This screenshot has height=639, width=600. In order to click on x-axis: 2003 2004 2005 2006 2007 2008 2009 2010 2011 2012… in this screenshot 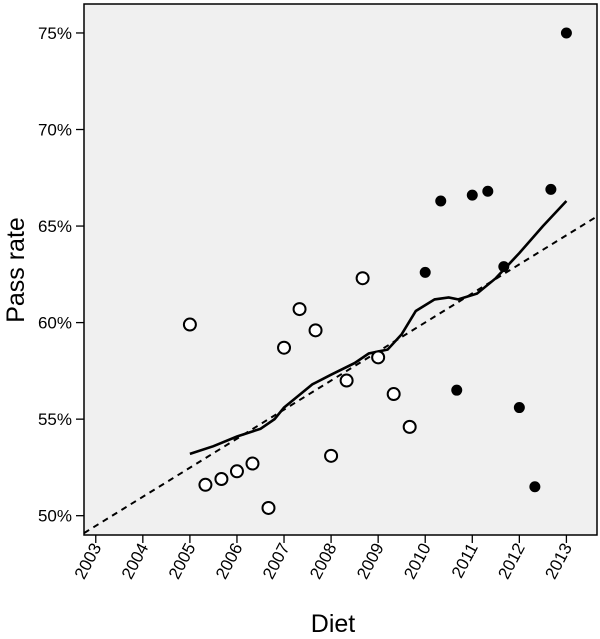, I will do `click(323, 558)`.